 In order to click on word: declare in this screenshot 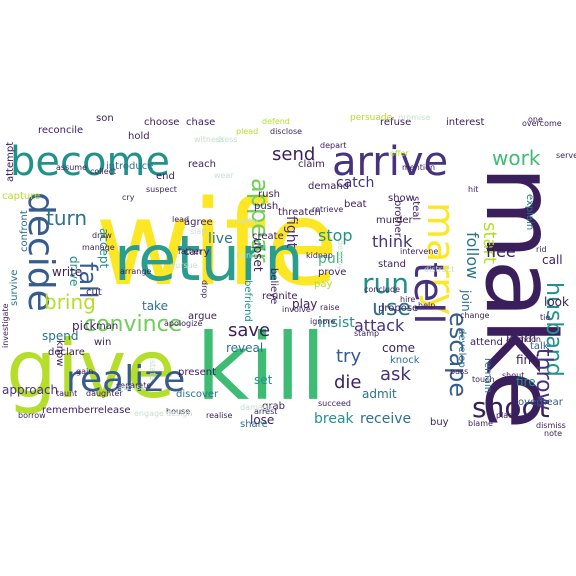, I will do `click(66, 352)`.